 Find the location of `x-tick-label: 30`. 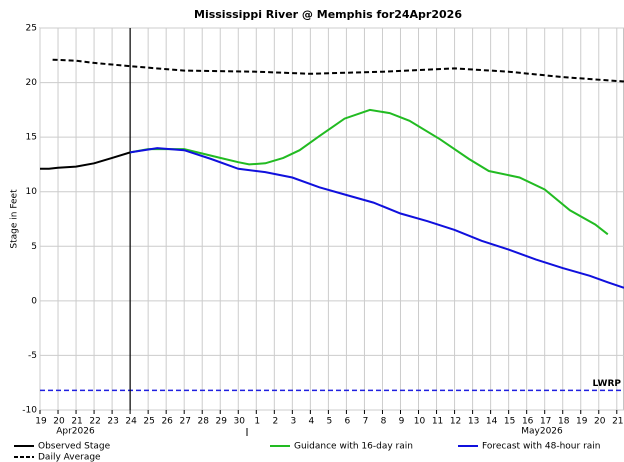

x-tick-label: 30 is located at coordinates (240, 422).